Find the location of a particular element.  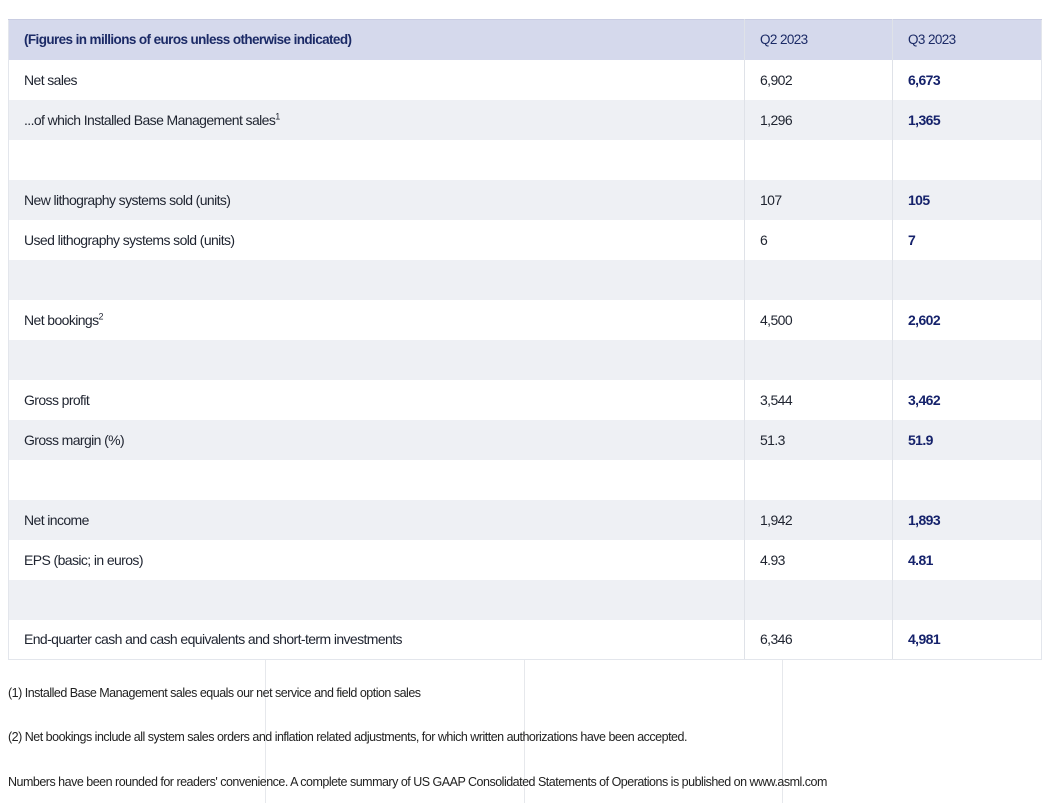

row-value-q2: 1,942 is located at coordinates (818, 519).